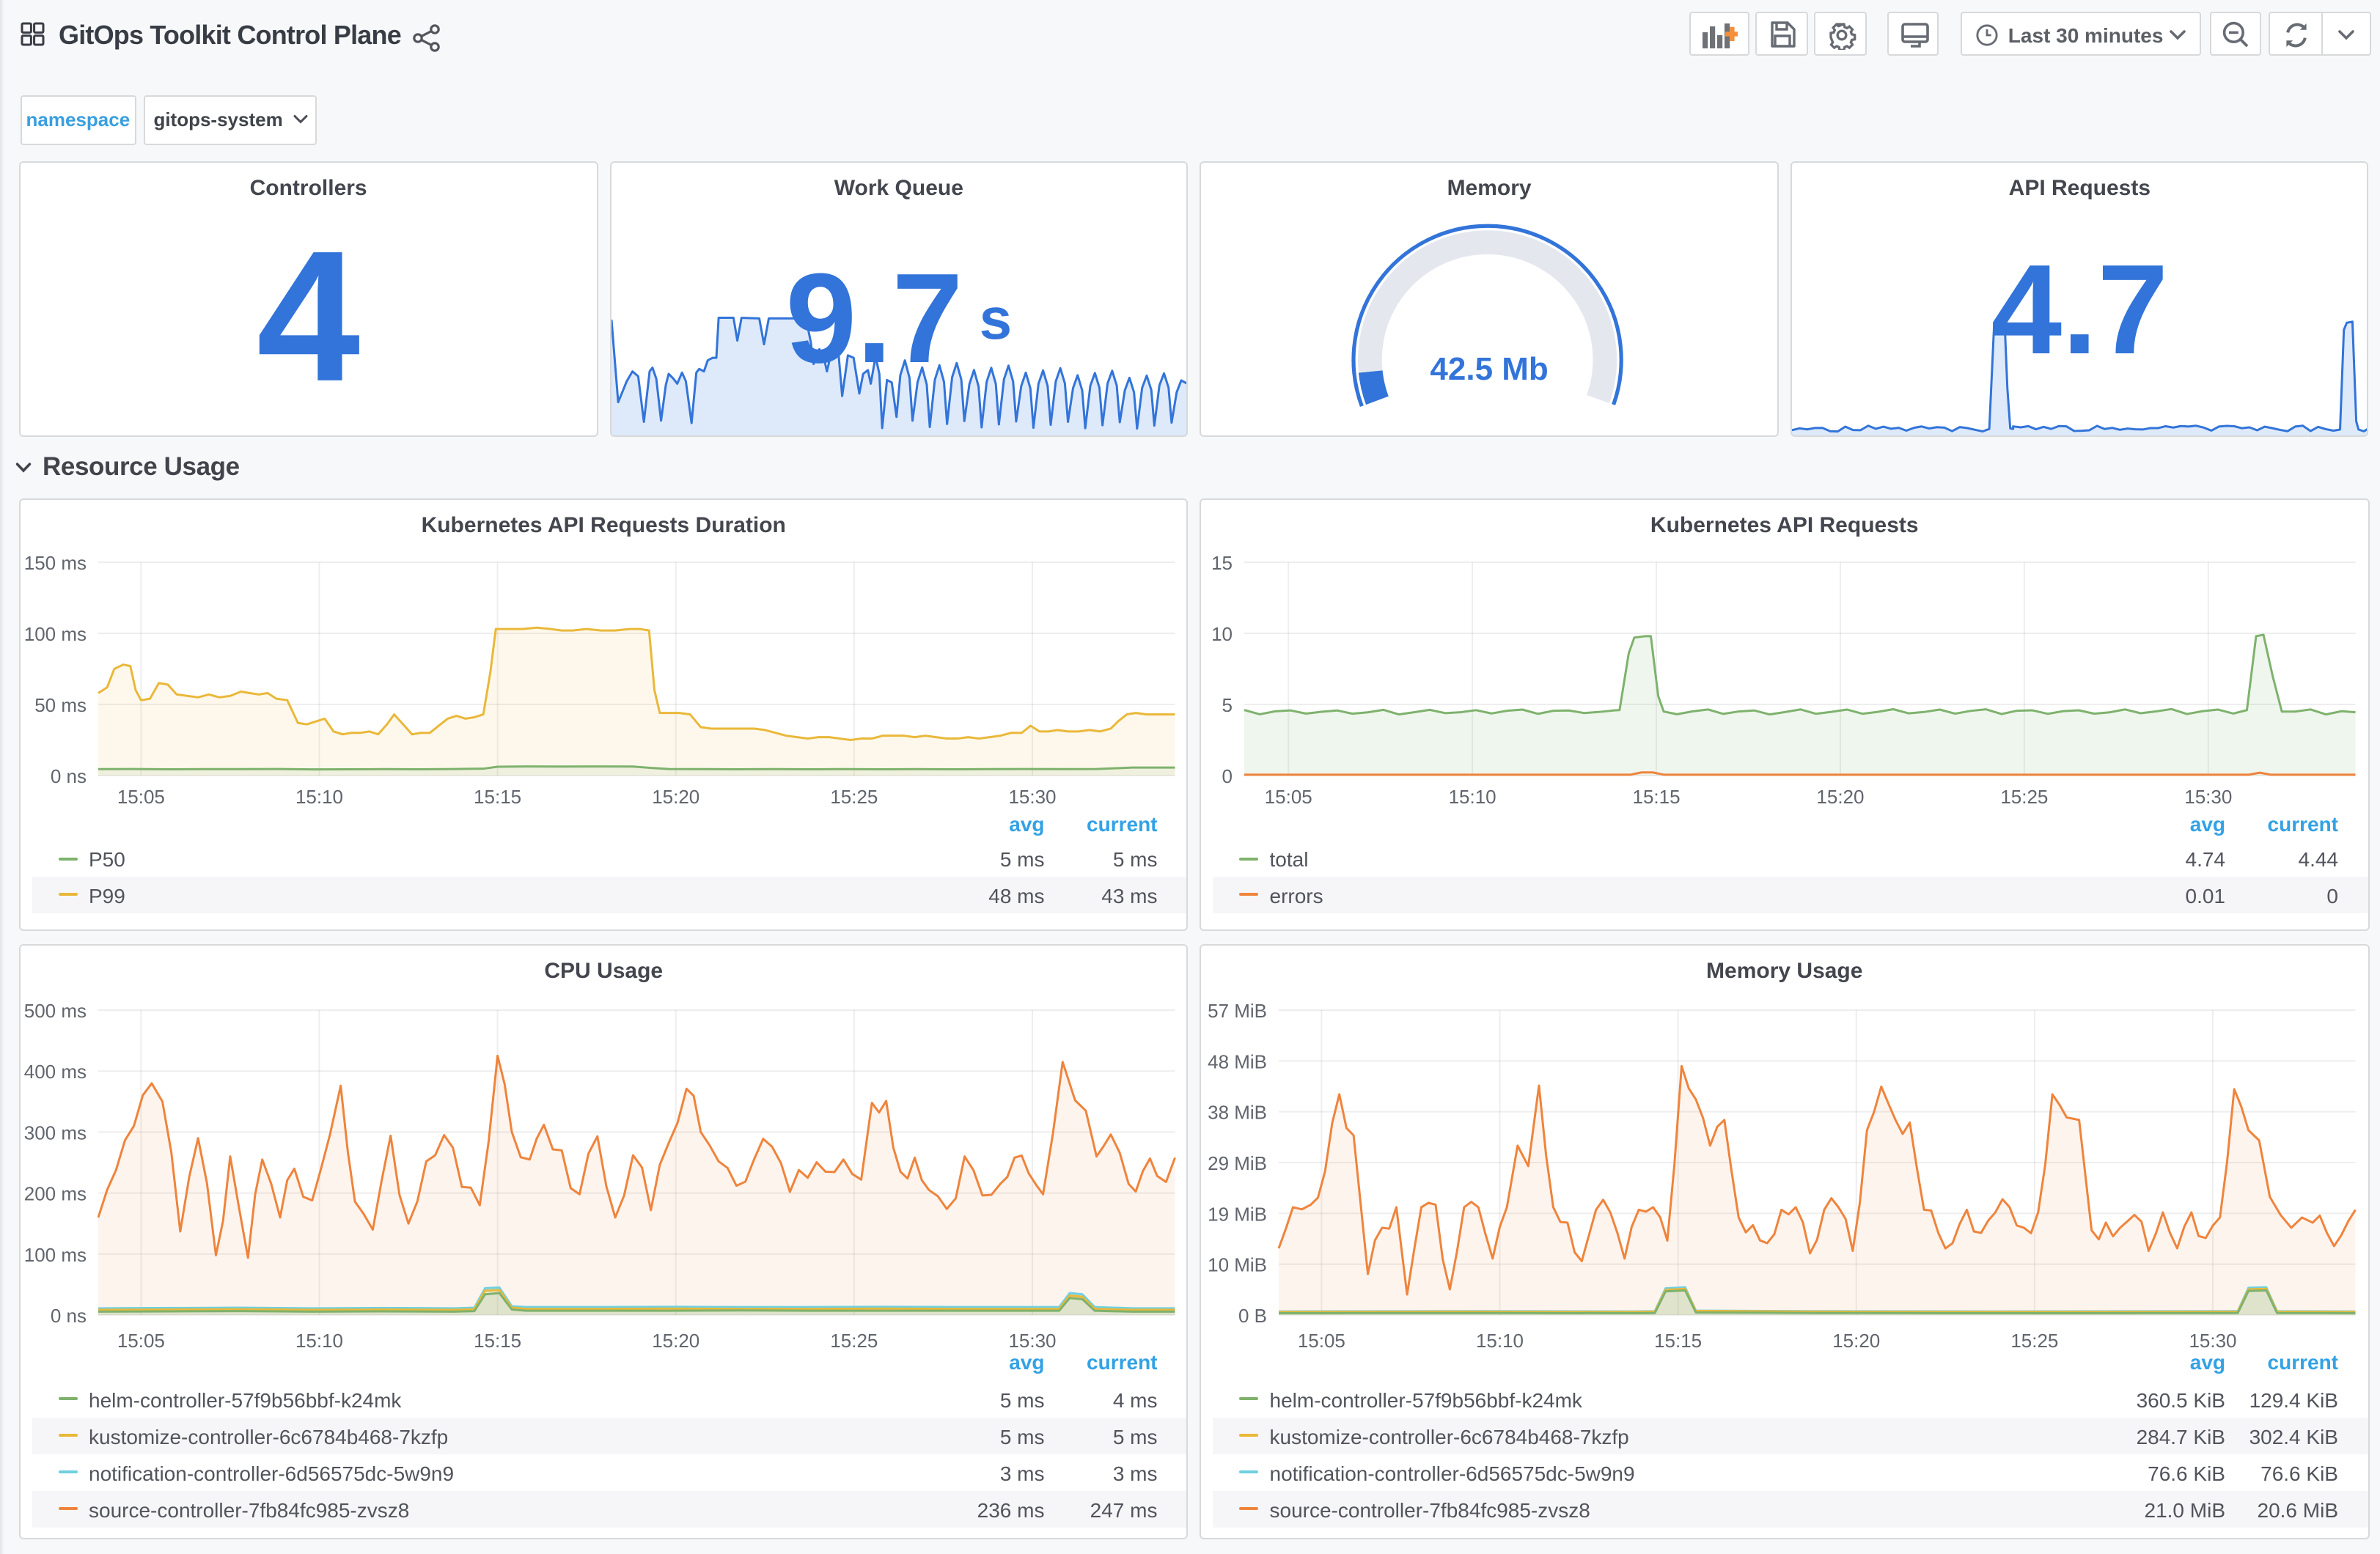 The image size is (2380, 1554). Describe the element at coordinates (60, 704) in the screenshot. I see `svg-text: 50 ms` at that location.